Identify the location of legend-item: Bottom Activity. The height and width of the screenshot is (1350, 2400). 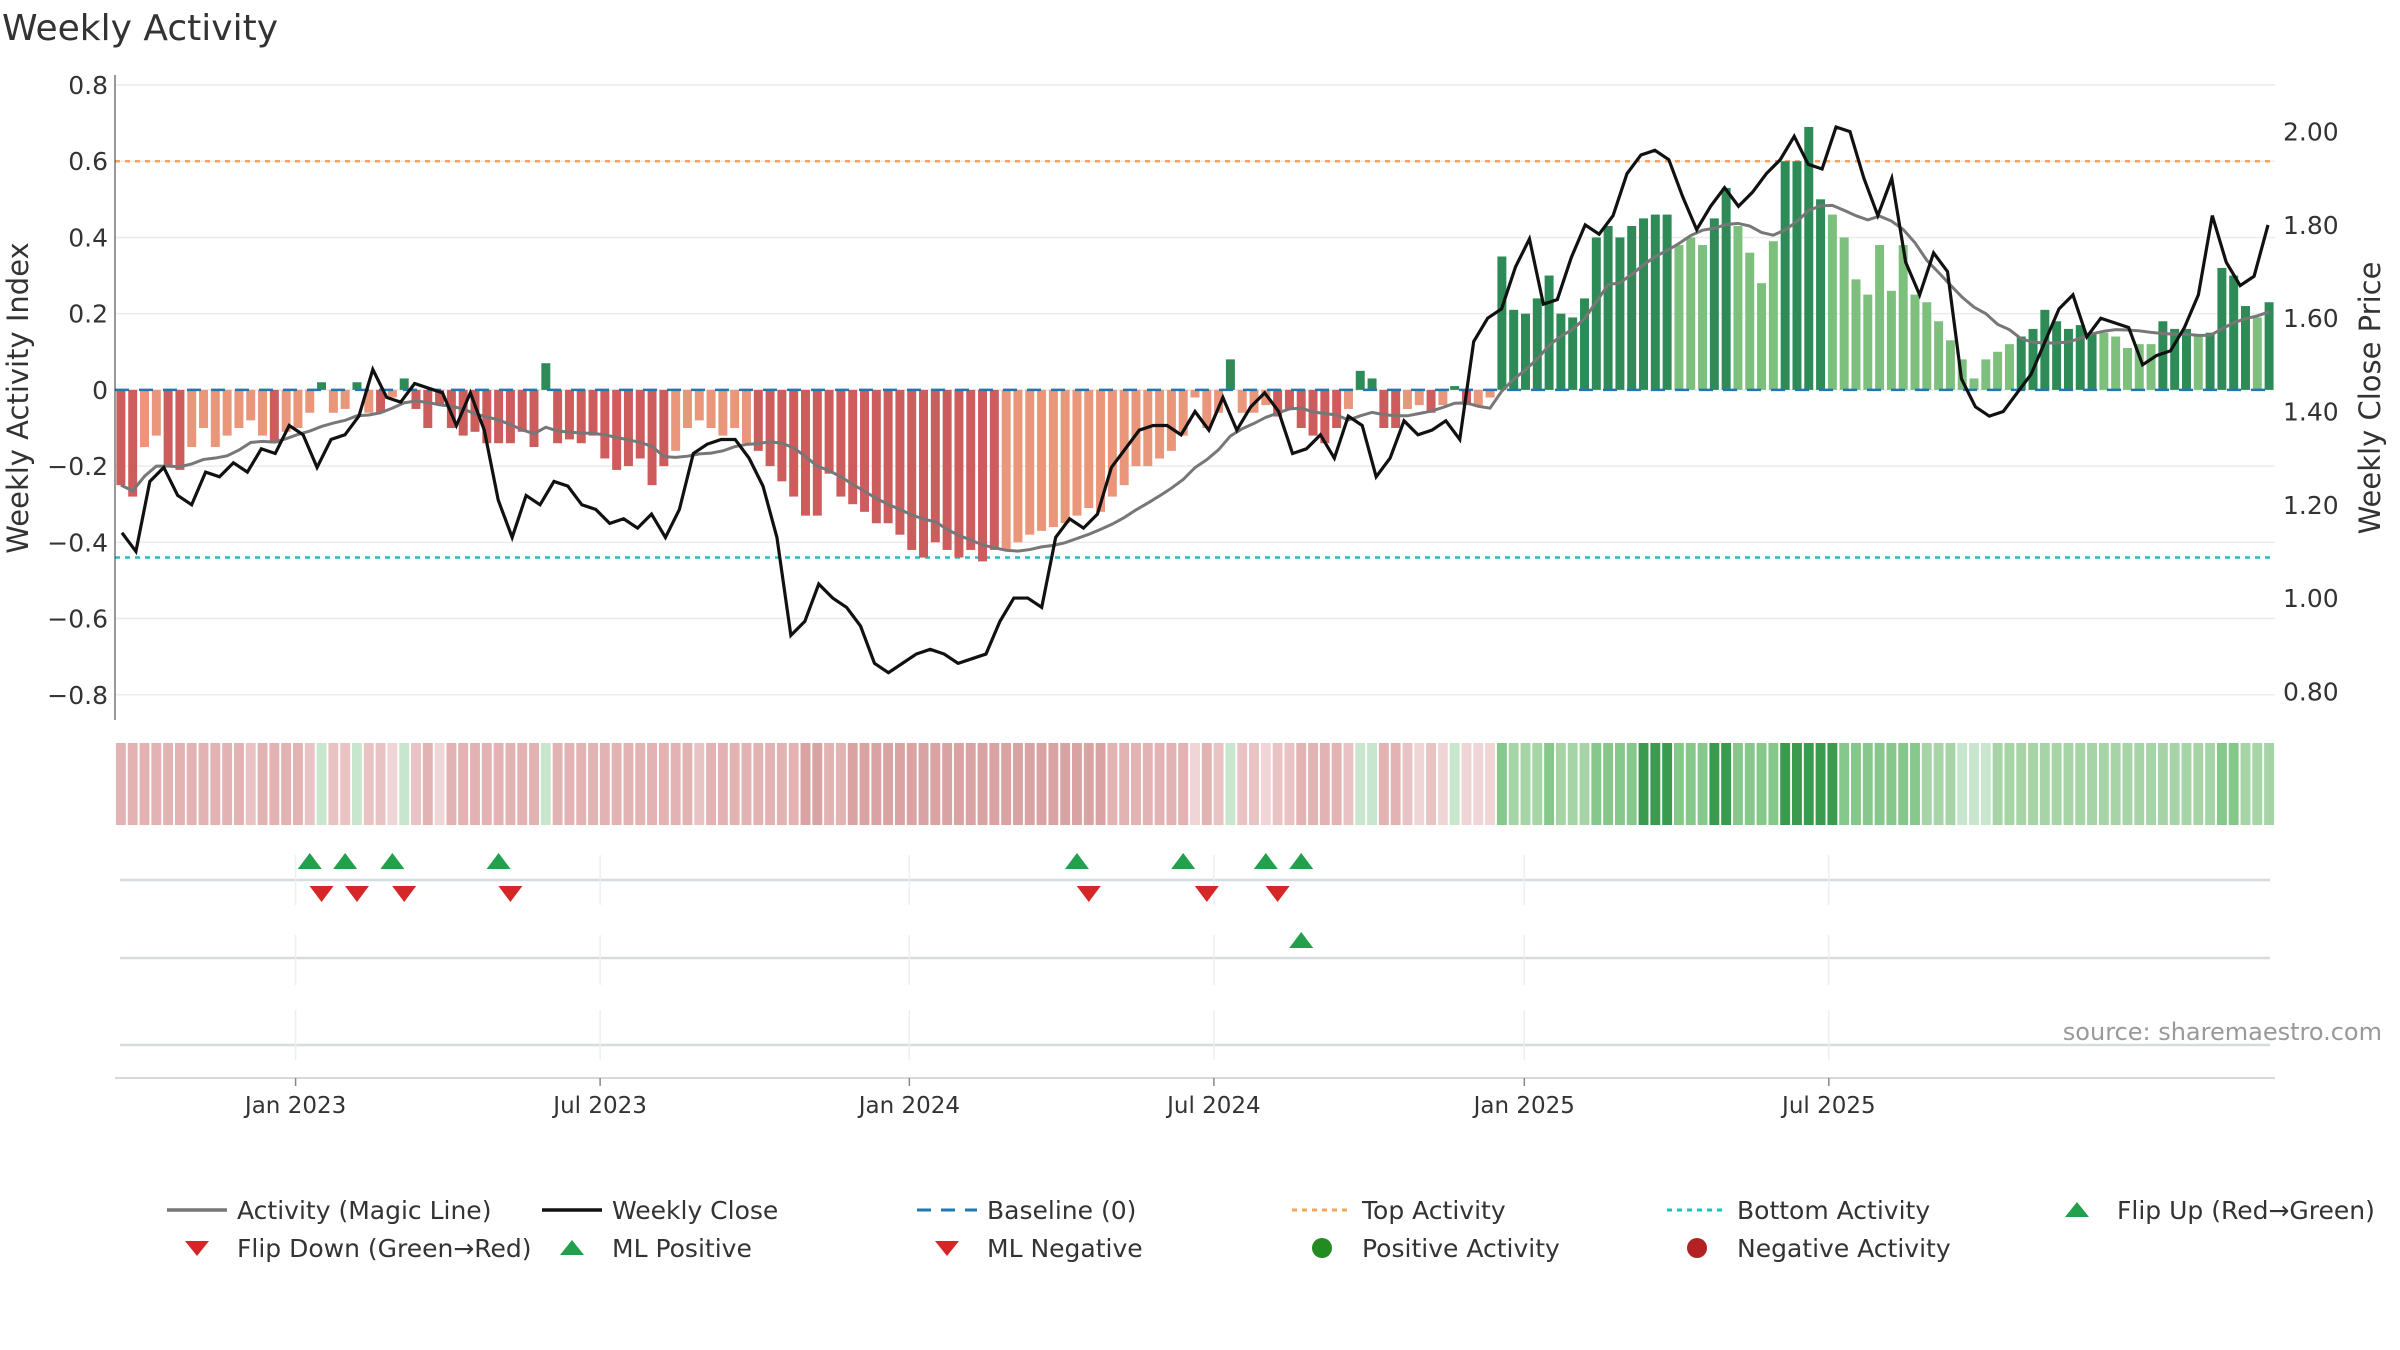
(1797, 1210).